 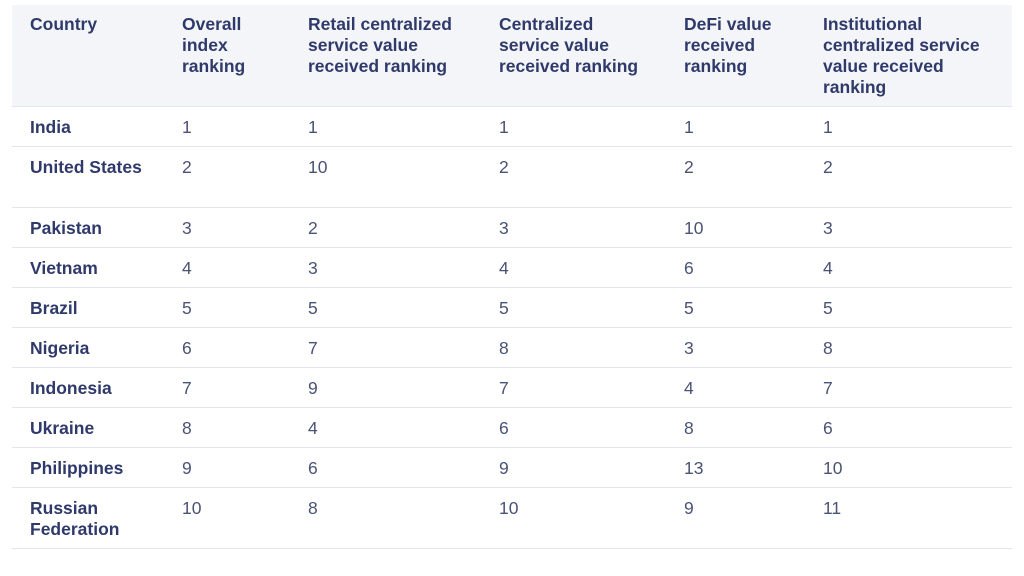 I want to click on retail-rank-cell: 8, so click(x=313, y=508).